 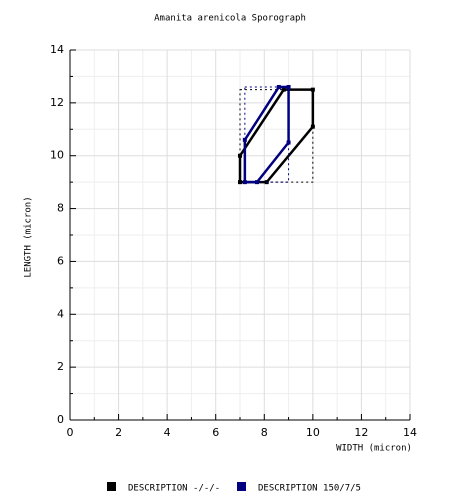 What do you see at coordinates (361, 432) in the screenshot?
I see `x-tick-label: 12` at bounding box center [361, 432].